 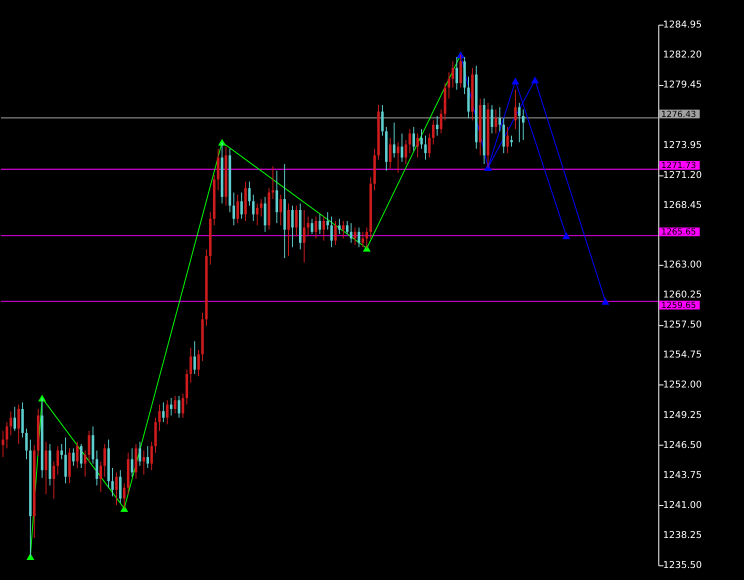 What do you see at coordinates (682, 475) in the screenshot?
I see `y-tick-label: 1243.75` at bounding box center [682, 475].